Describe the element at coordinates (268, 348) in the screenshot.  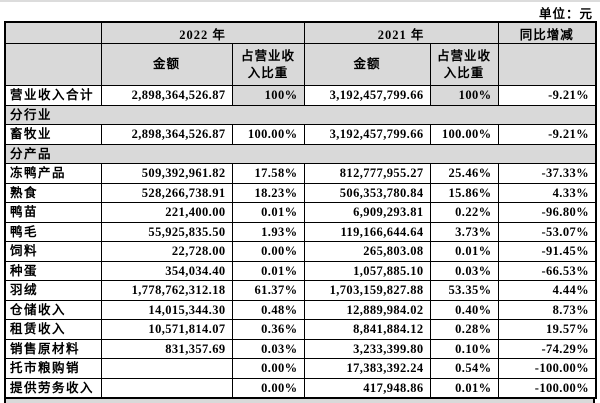
I see `pct-2022: 0.03%` at that location.